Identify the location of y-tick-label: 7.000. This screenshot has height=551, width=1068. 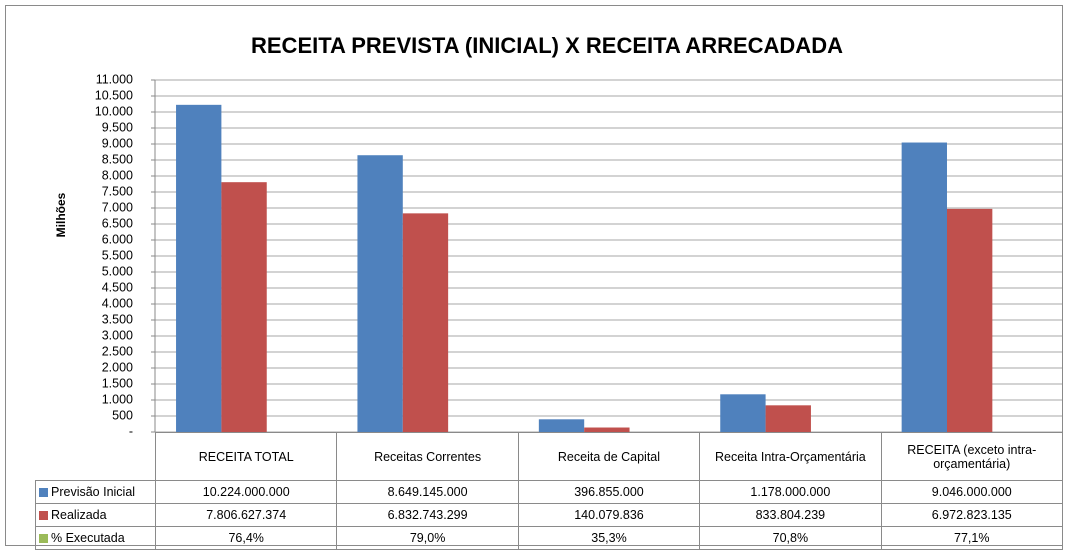
(117, 207).